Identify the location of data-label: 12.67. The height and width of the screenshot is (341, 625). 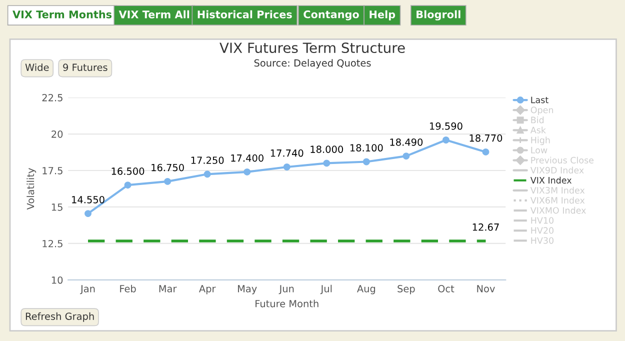
(485, 227).